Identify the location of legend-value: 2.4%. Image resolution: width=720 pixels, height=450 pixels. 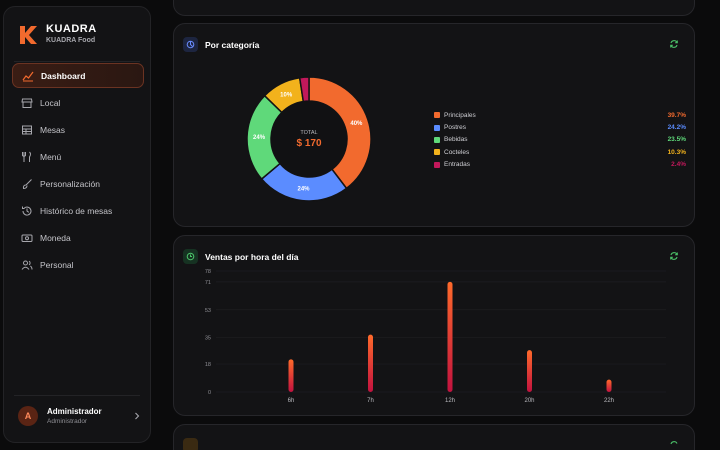
(678, 165).